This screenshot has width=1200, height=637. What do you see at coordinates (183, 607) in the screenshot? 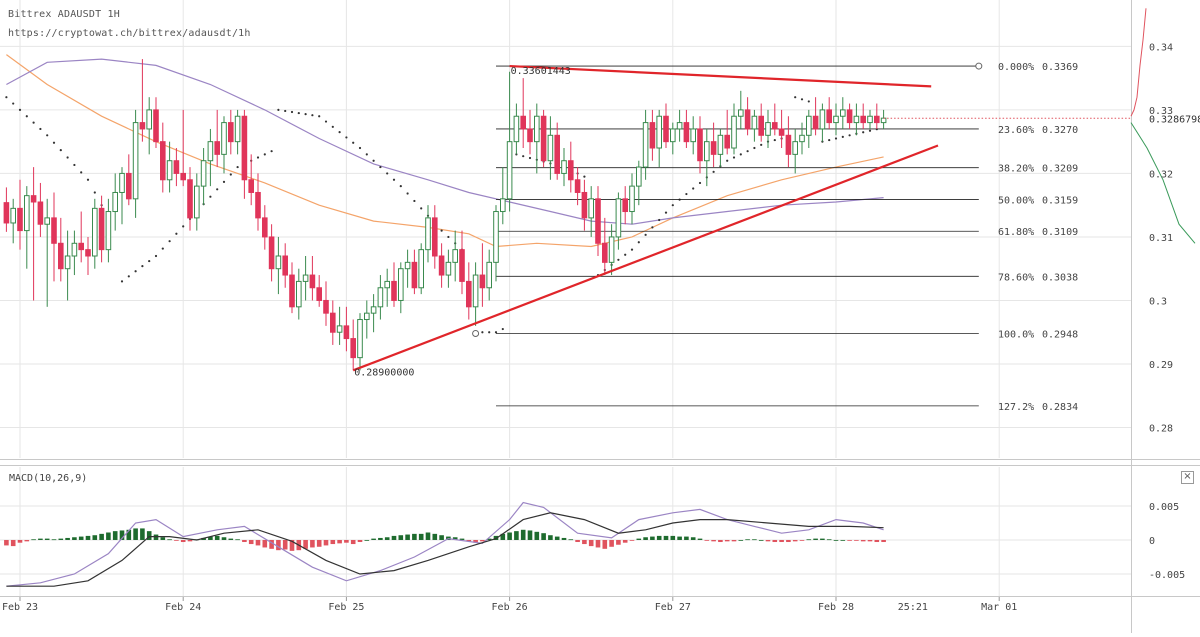
I see `time-tick-label: Feb 24` at bounding box center [183, 607].